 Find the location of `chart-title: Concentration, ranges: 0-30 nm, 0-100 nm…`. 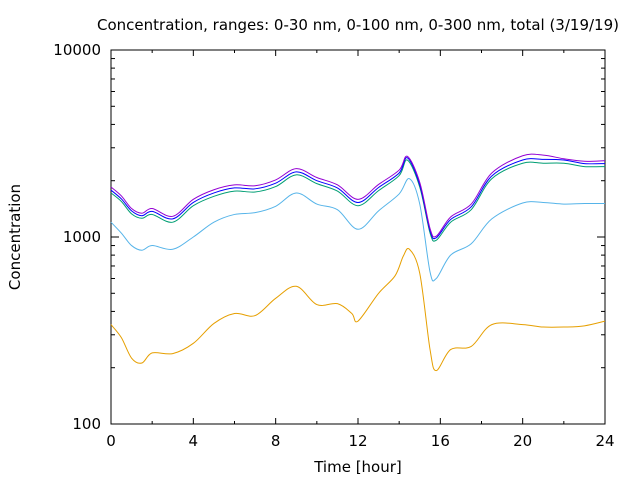

chart-title: Concentration, ranges: 0-30 nm, 0-100 nm… is located at coordinates (358, 25).